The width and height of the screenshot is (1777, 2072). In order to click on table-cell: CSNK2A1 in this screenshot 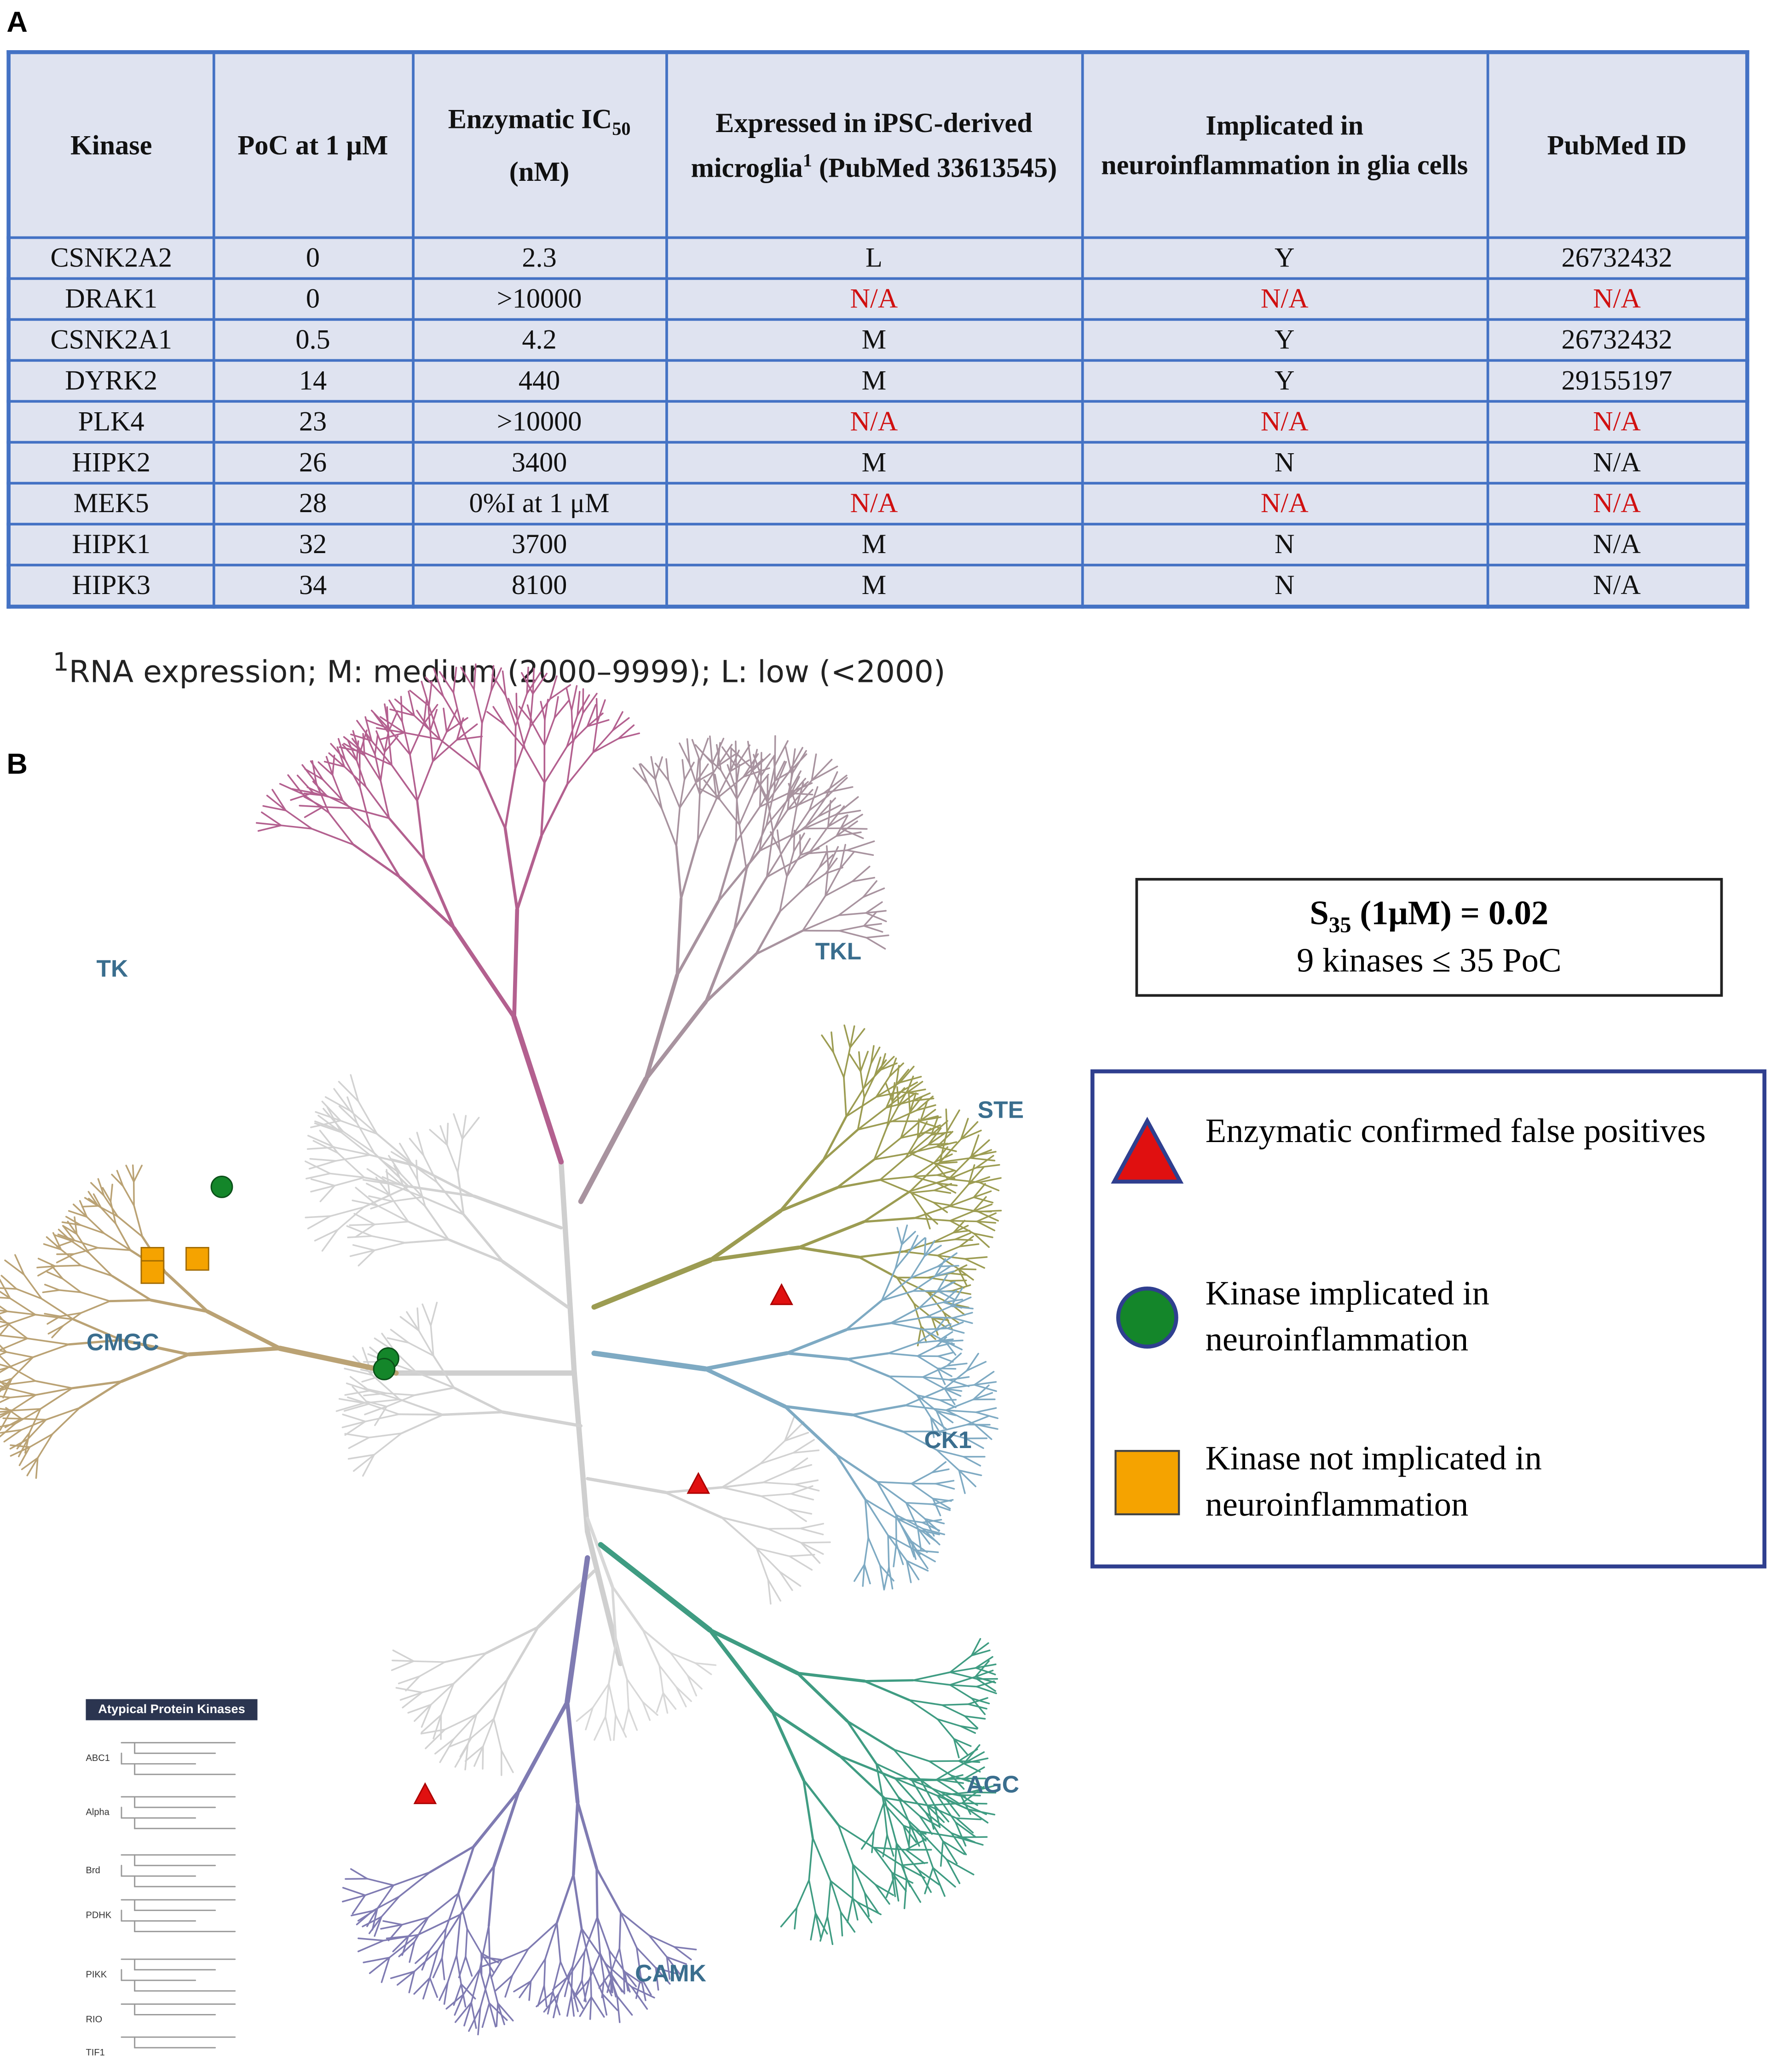, I will do `click(111, 340)`.